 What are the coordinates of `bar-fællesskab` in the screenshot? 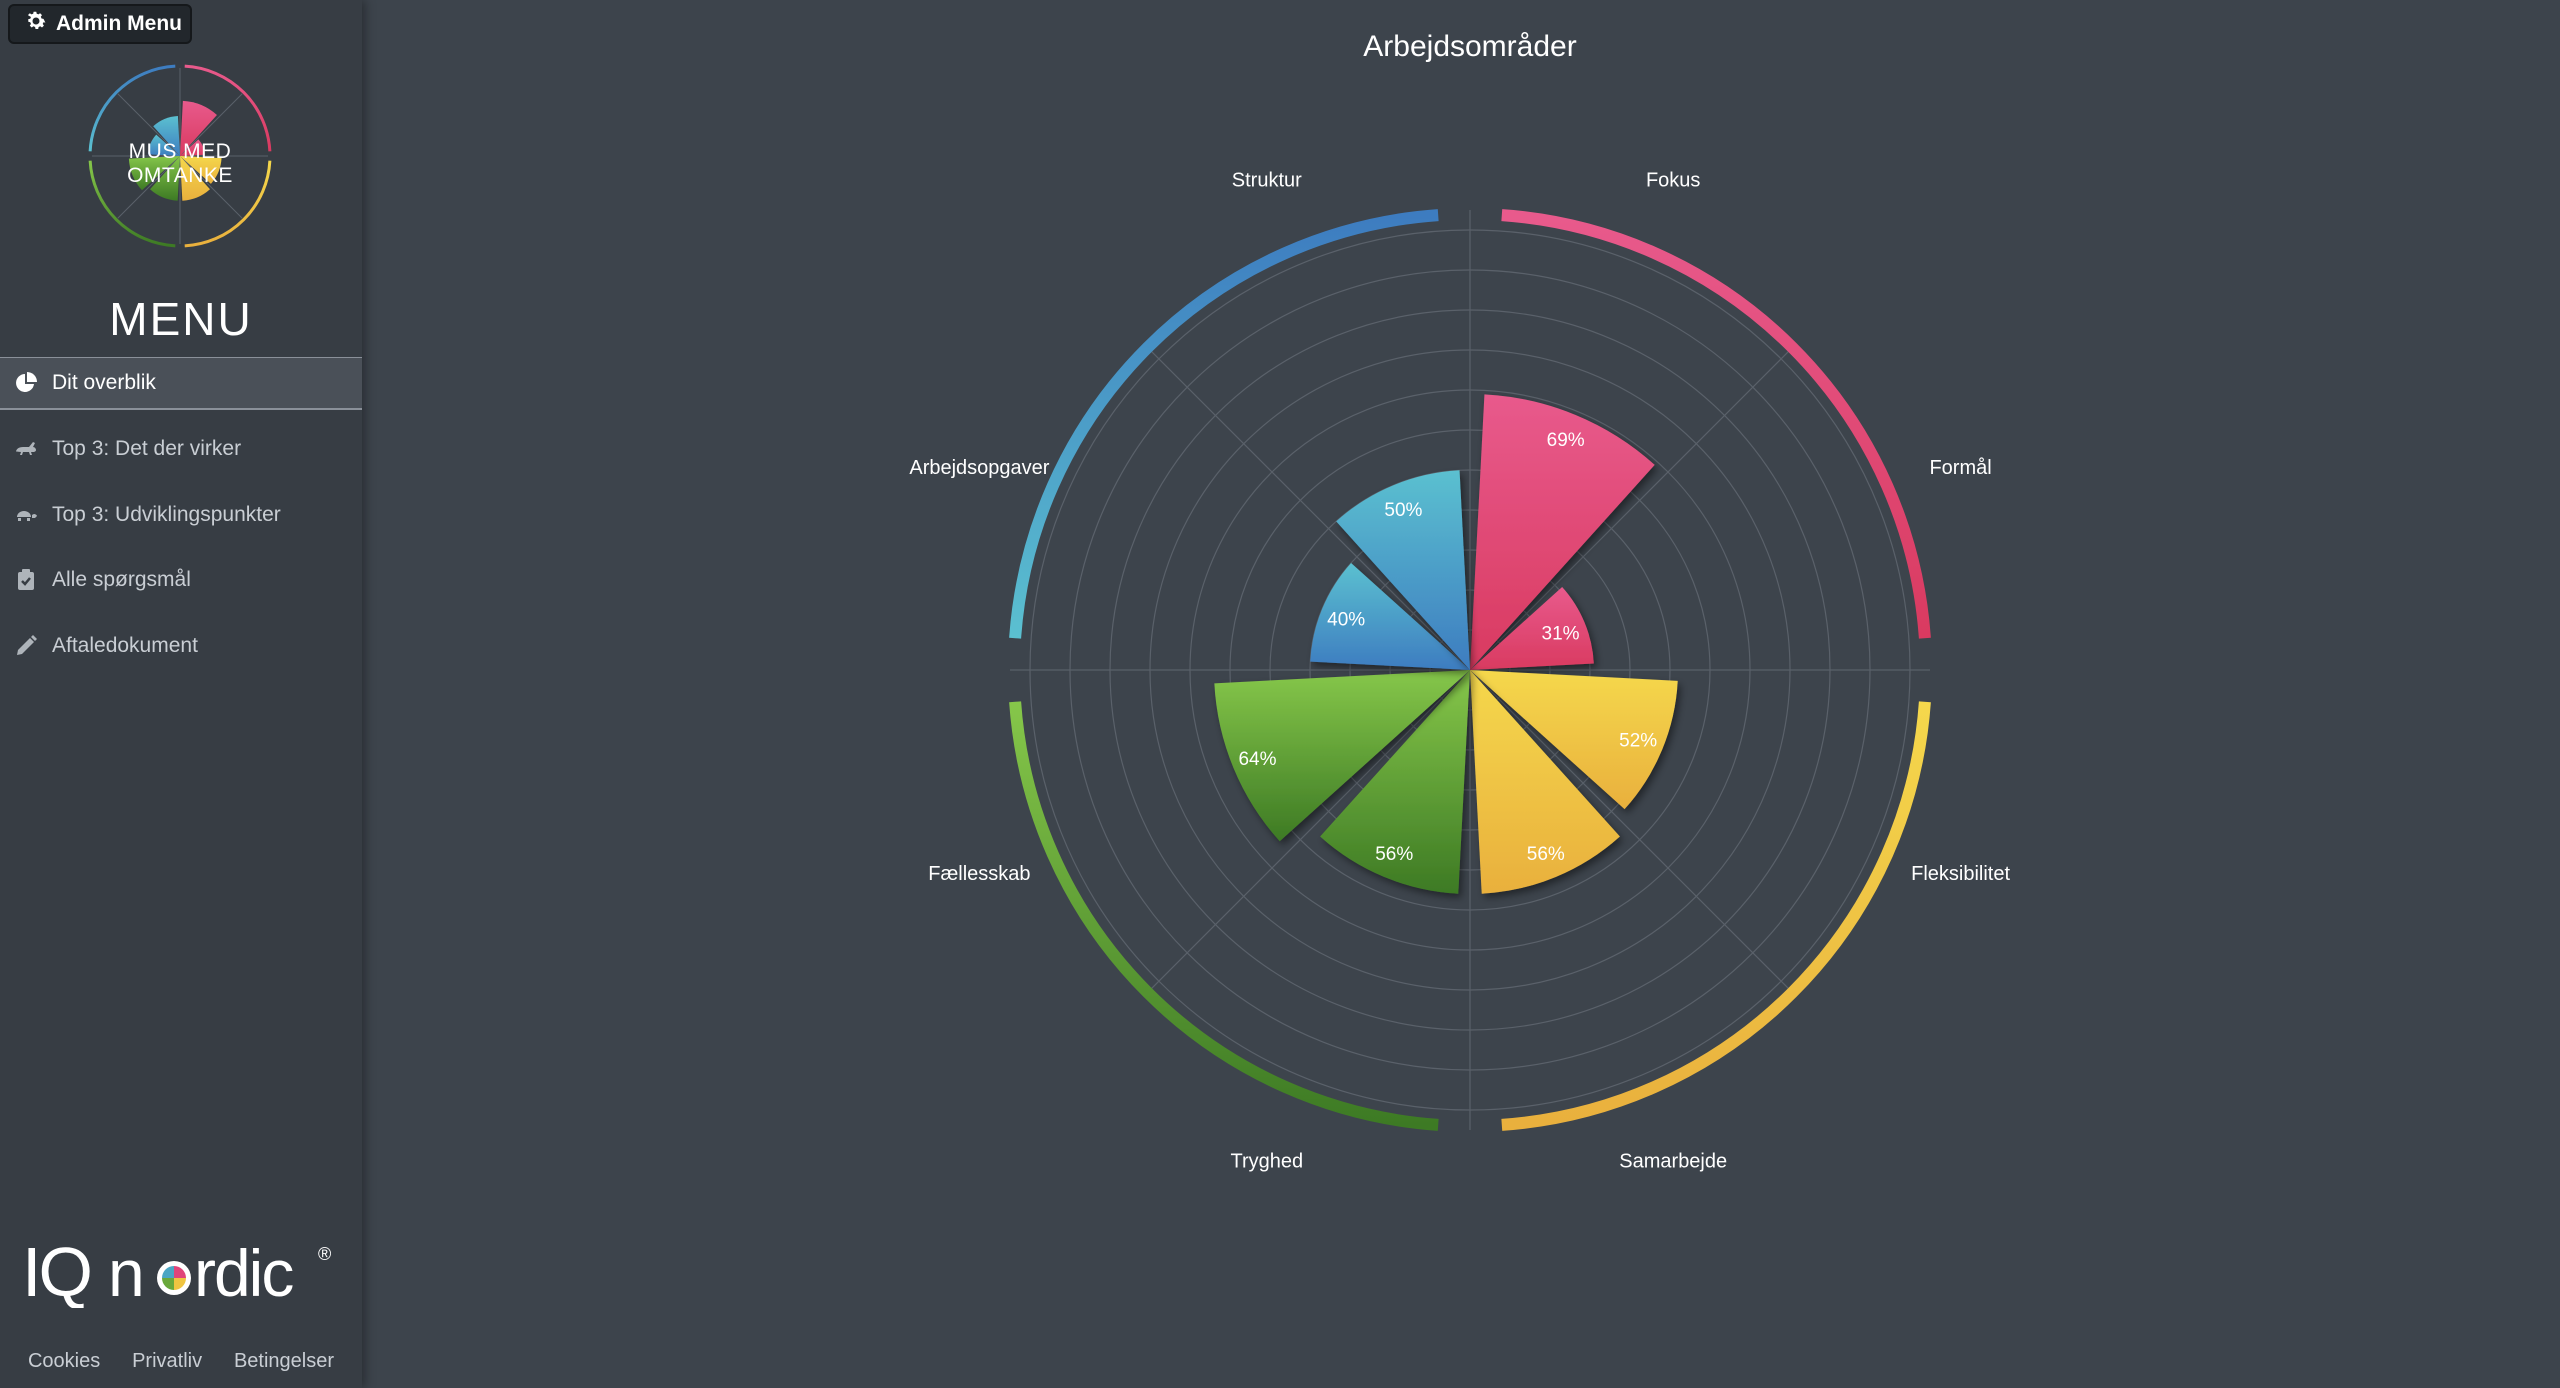 It's located at (1342, 756).